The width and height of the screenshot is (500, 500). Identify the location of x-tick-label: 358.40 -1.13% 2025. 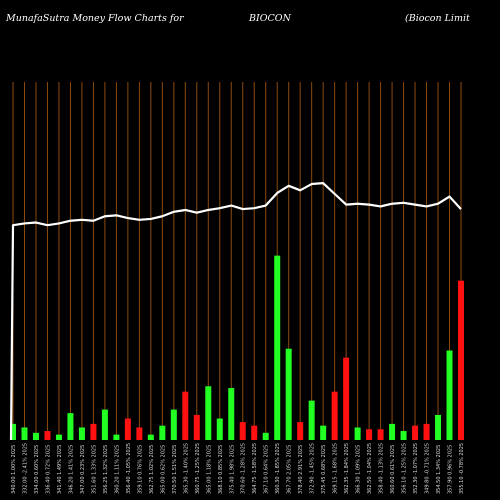
(382, 468).